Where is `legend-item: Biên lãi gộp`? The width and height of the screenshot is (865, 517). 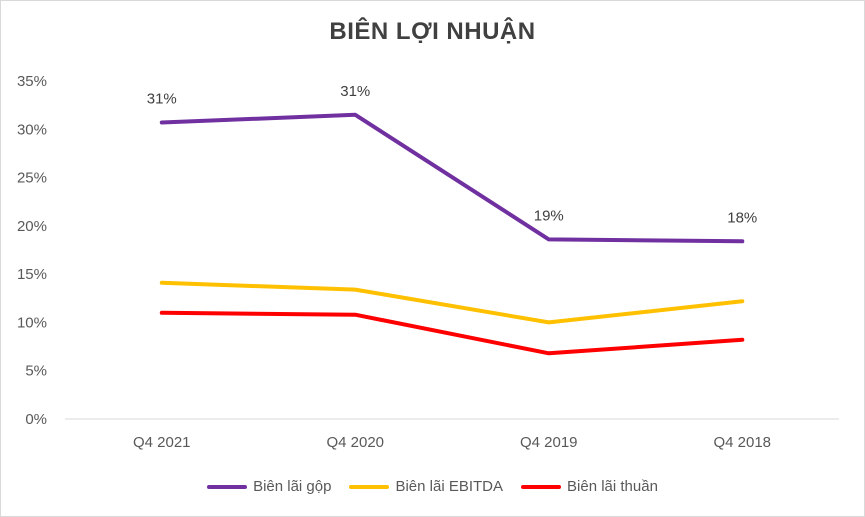 legend-item: Biên lãi gộp is located at coordinates (269, 486).